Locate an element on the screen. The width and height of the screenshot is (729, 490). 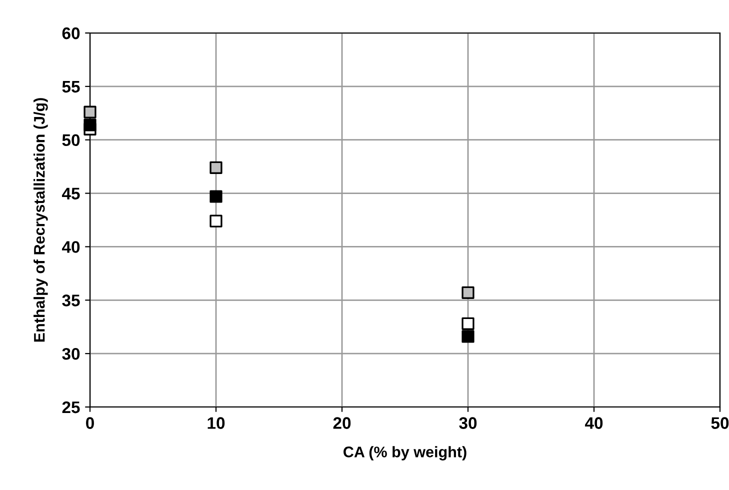
x-tick-label: 40 is located at coordinates (593, 423).